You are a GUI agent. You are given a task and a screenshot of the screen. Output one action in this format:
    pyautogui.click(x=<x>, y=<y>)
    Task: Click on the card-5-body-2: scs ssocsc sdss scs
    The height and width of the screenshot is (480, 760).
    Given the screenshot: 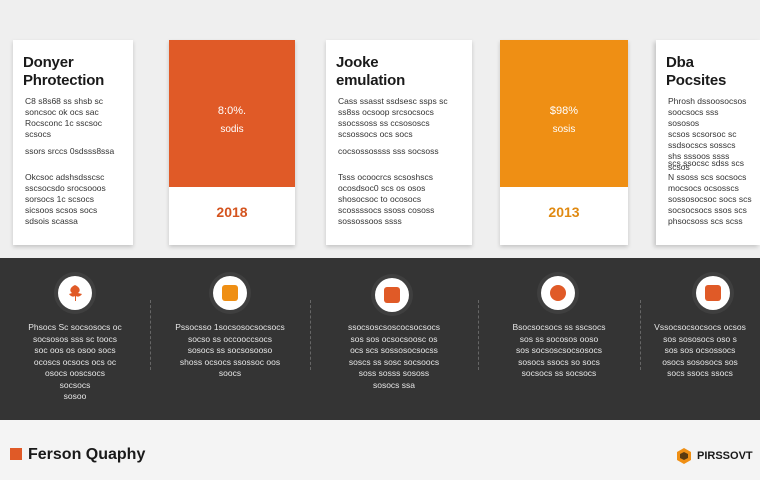 What is the action you would take?
    pyautogui.click(x=706, y=163)
    